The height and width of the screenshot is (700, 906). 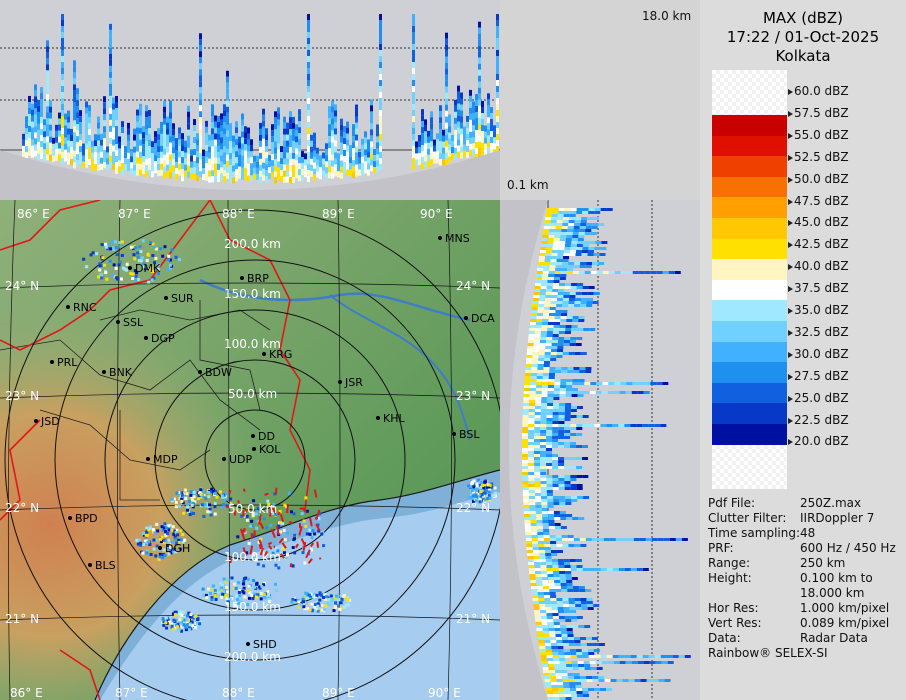 I want to click on product-timestamp: 17:22 / 01-Oct-2025, so click(x=803, y=37).